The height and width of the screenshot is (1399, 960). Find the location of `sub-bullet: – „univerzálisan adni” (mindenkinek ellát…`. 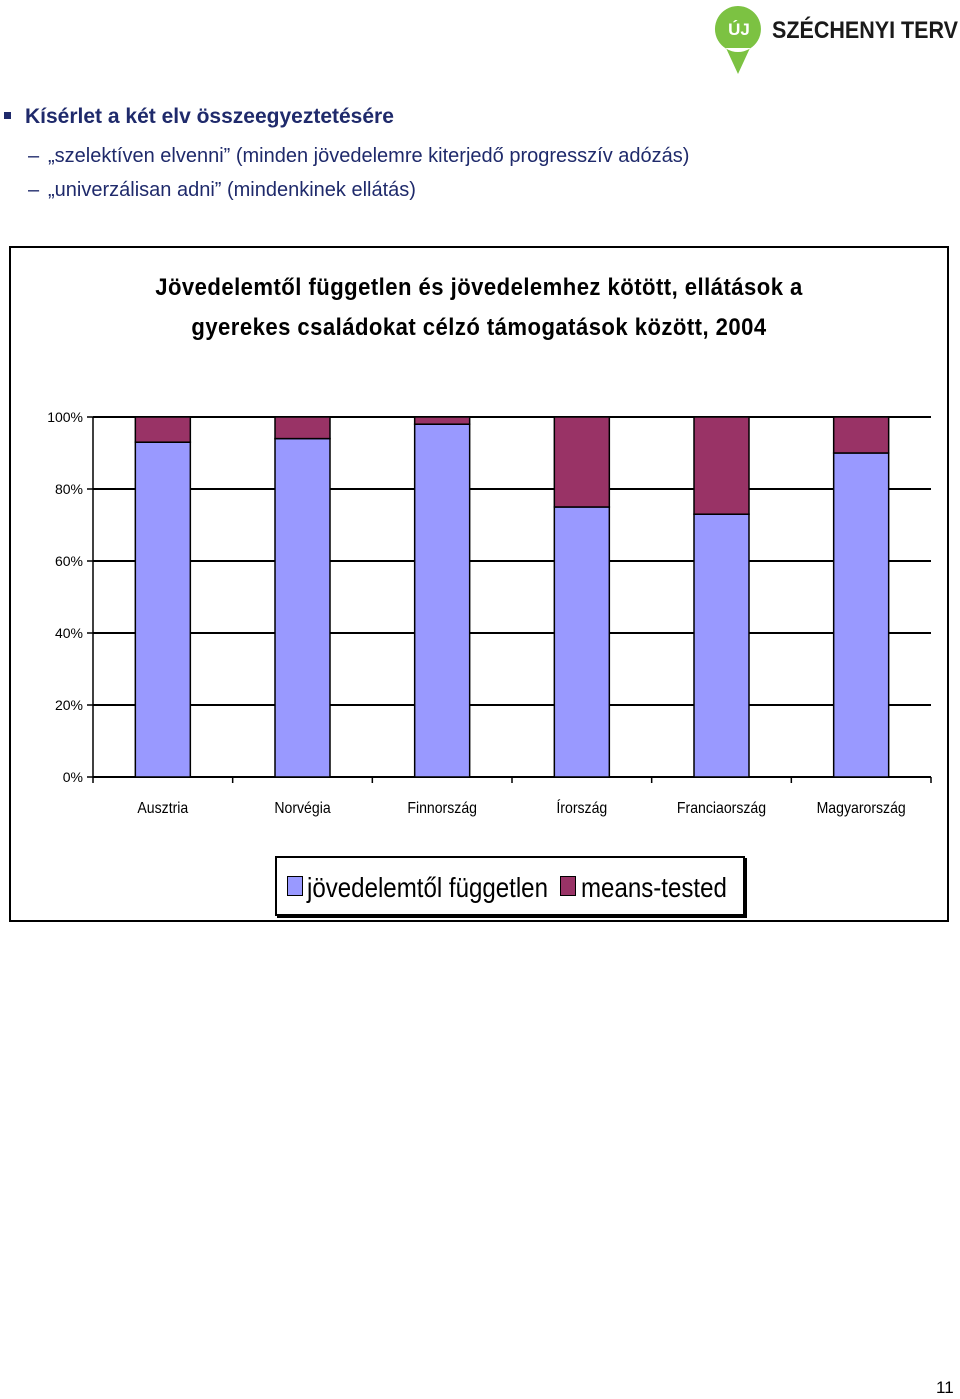

sub-bullet: – „univerzálisan adni” (mindenkinek ellát… is located at coordinates (222, 190).